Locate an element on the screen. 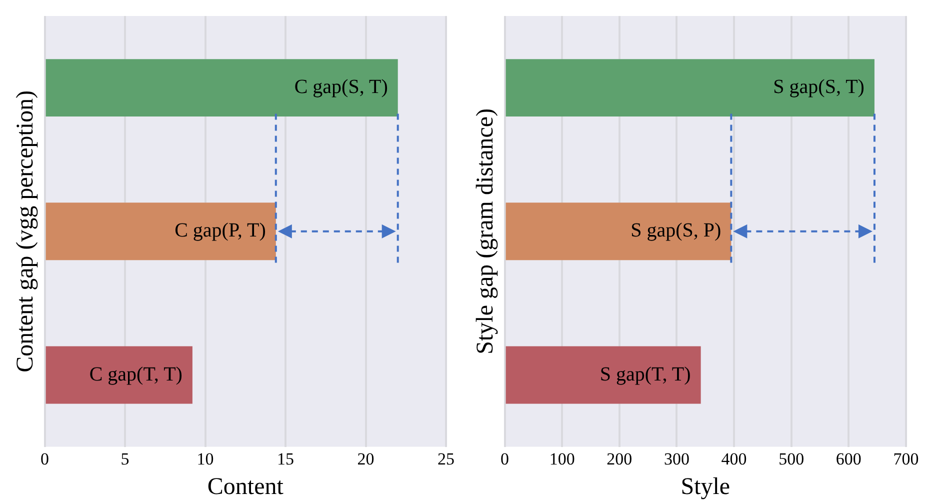  x-tick-label: 25 is located at coordinates (446, 458).